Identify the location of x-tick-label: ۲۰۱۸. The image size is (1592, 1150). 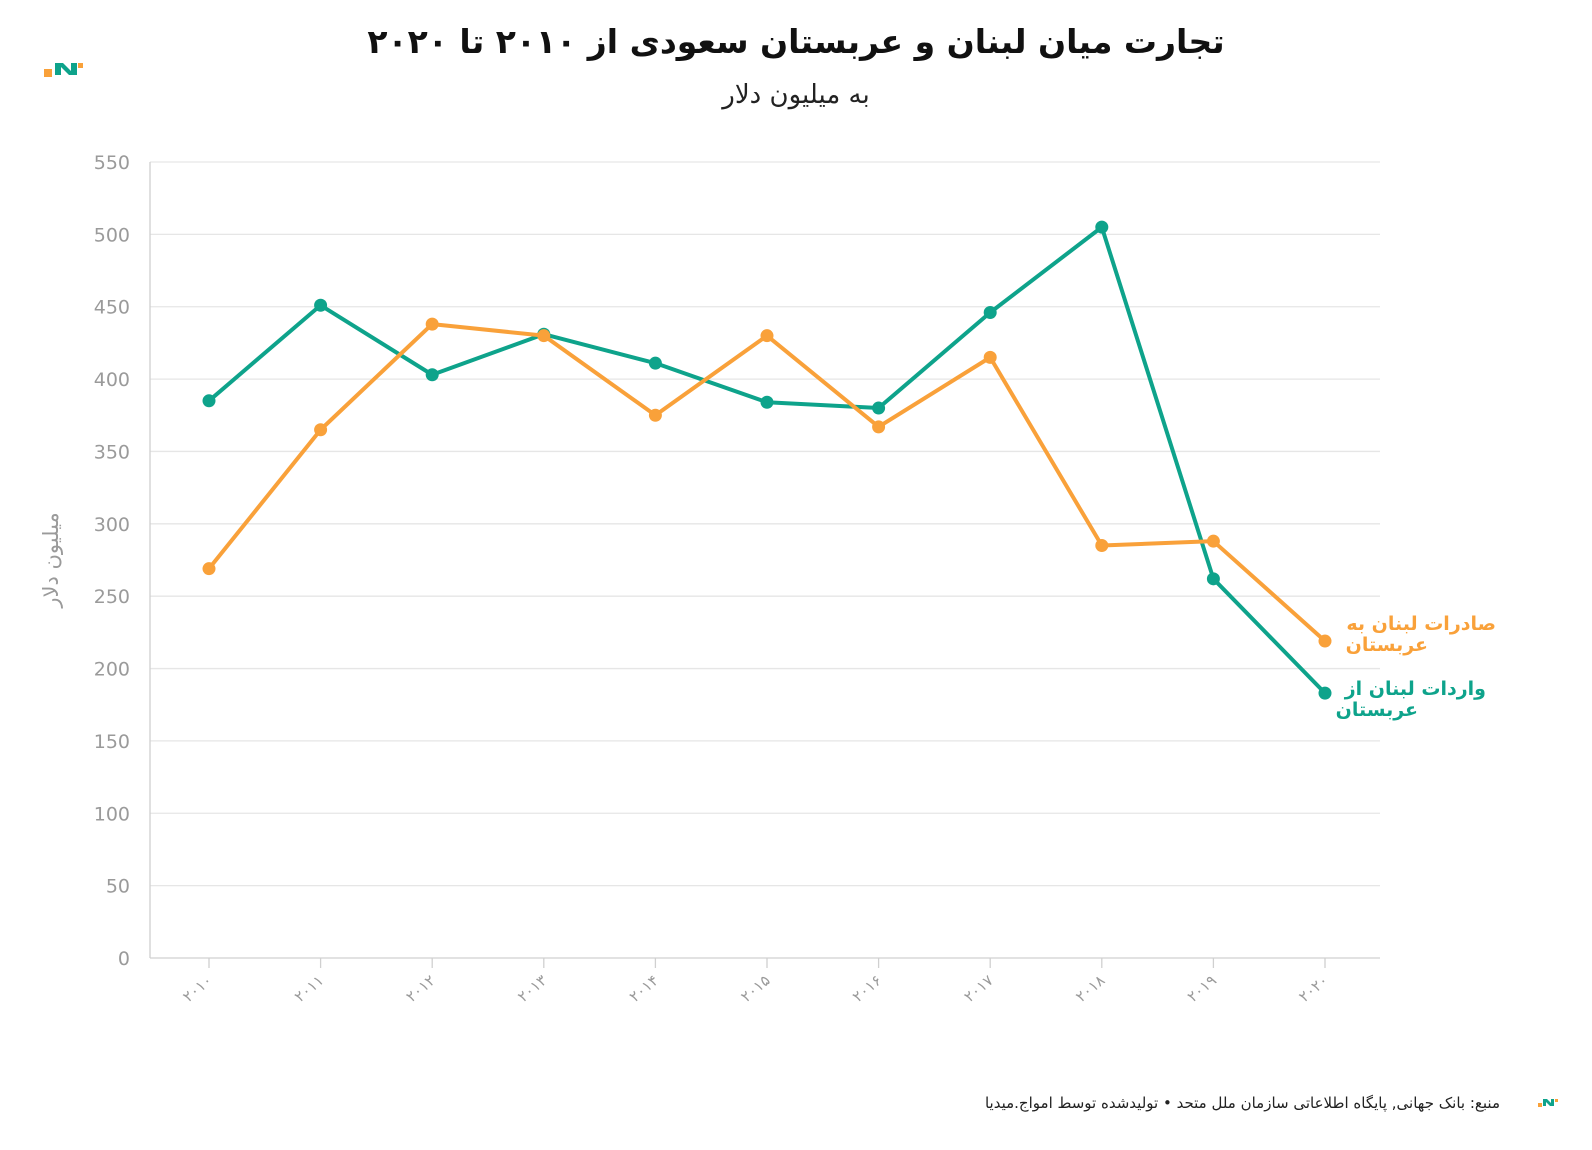
(1090, 988).